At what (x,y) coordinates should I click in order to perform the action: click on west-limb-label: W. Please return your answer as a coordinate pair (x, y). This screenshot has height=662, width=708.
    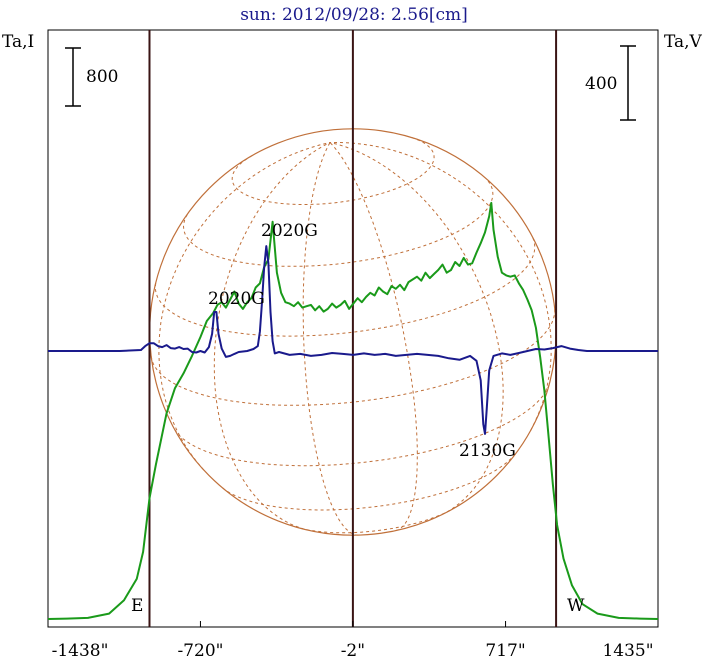
    Looking at the image, I should click on (576, 606).